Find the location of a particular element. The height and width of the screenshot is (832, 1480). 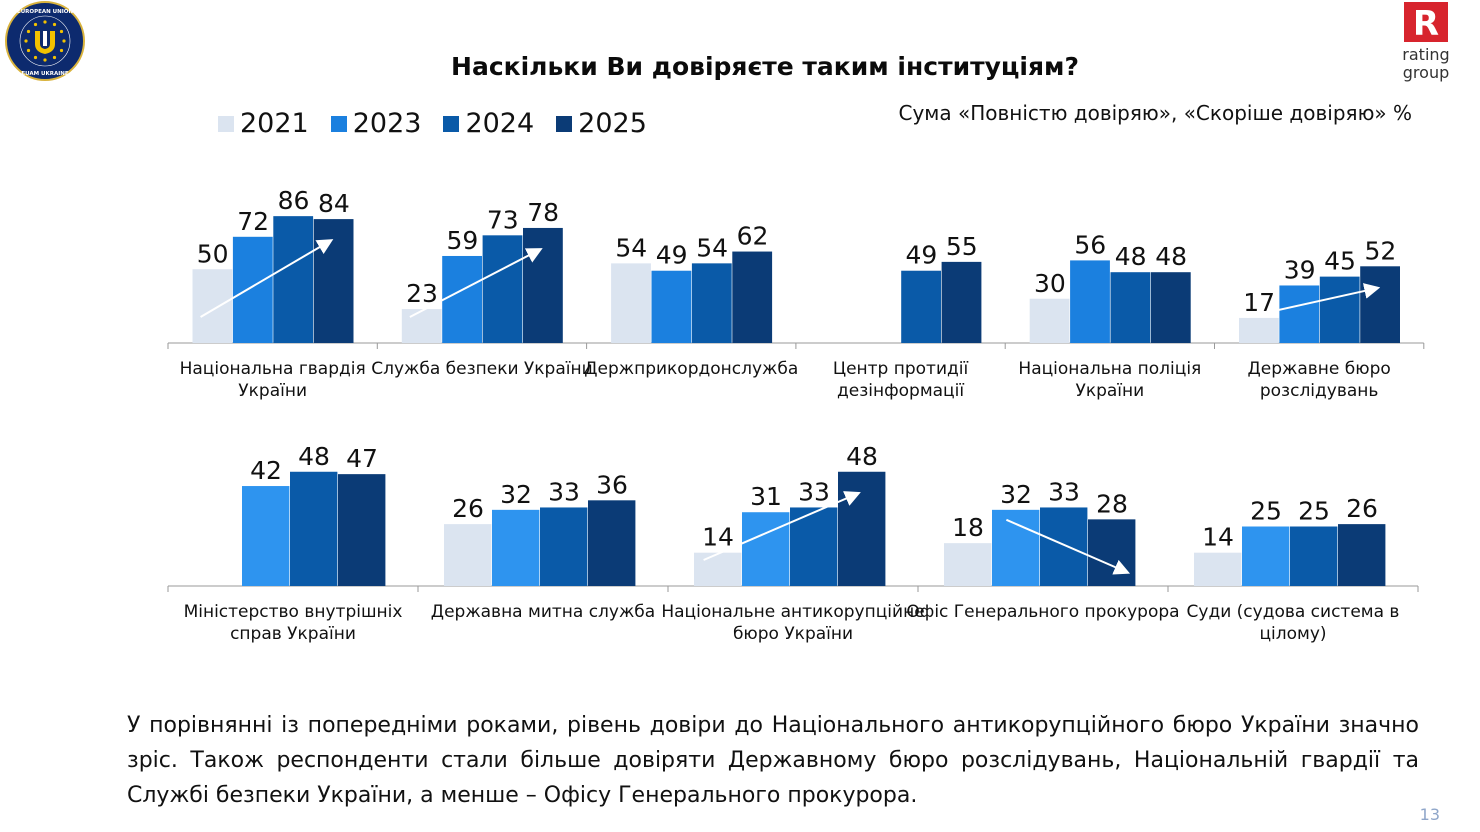

logo-right-letter: R is located at coordinates (1426, 24).